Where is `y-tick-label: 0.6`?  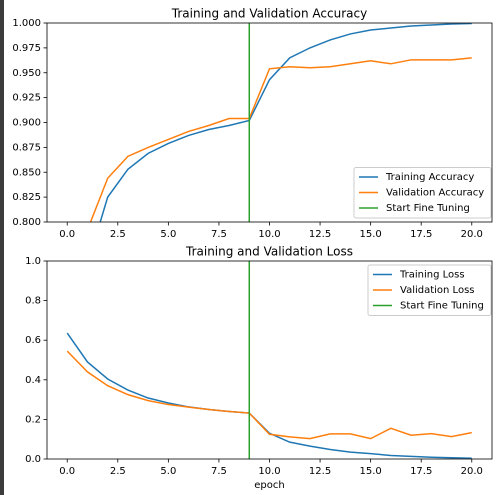 y-tick-label: 0.6 is located at coordinates (33, 340).